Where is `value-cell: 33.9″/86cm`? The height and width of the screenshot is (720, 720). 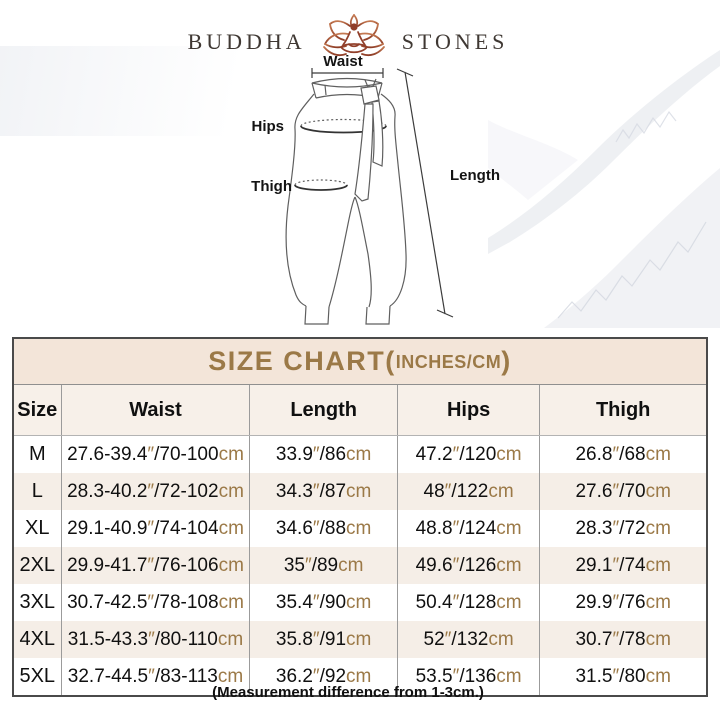 value-cell: 33.9″/86cm is located at coordinates (323, 454).